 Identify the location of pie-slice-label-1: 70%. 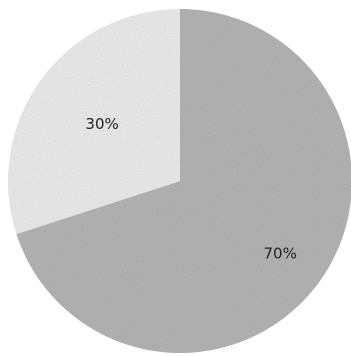
(280, 253).